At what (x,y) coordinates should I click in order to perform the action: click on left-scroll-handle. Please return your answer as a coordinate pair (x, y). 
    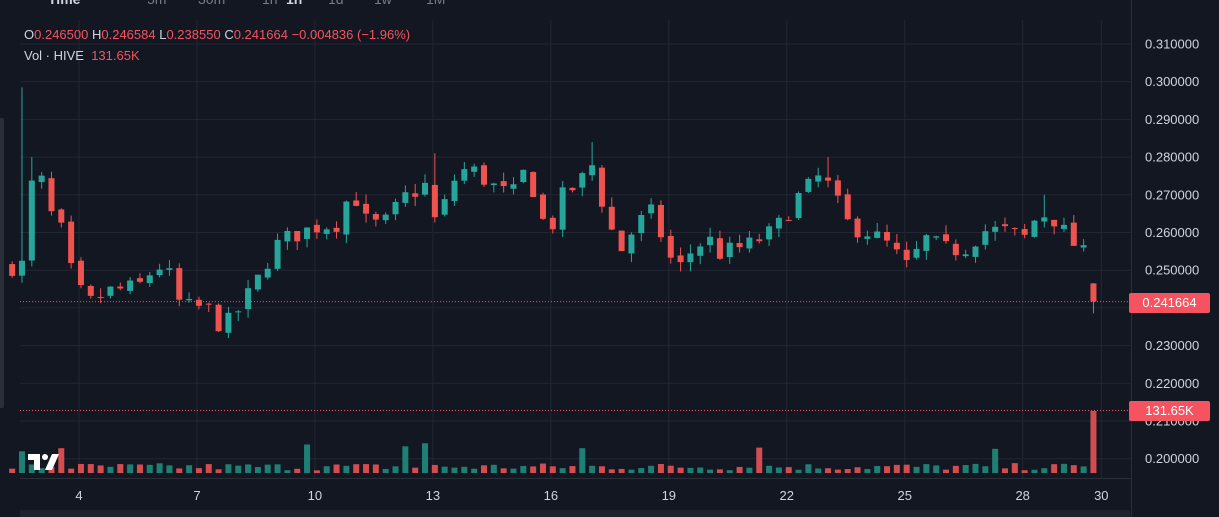
    Looking at the image, I should click on (2, 263).